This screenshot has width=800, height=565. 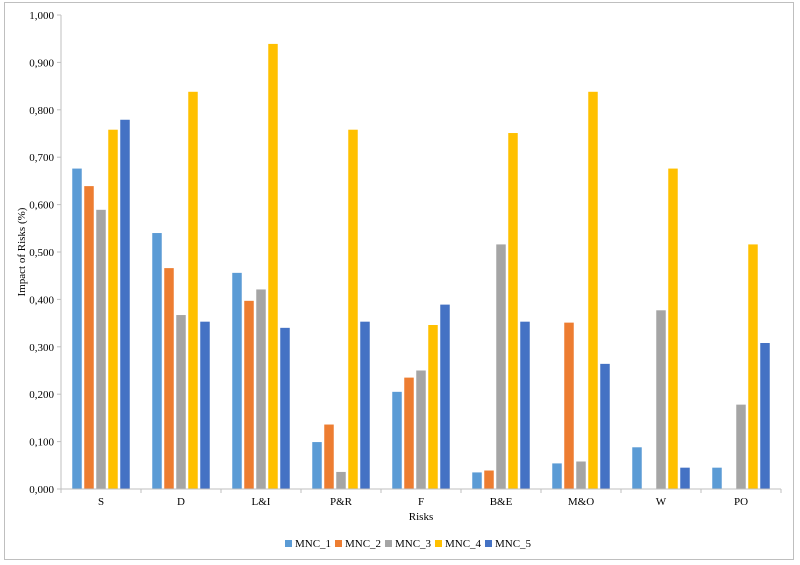 What do you see at coordinates (41, 395) in the screenshot?
I see `y-tick-label: 0,200` at bounding box center [41, 395].